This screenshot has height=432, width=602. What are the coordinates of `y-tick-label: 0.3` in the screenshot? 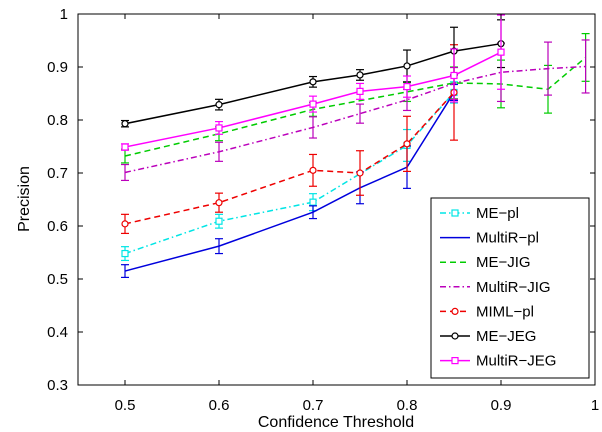 It's located at (57, 385).